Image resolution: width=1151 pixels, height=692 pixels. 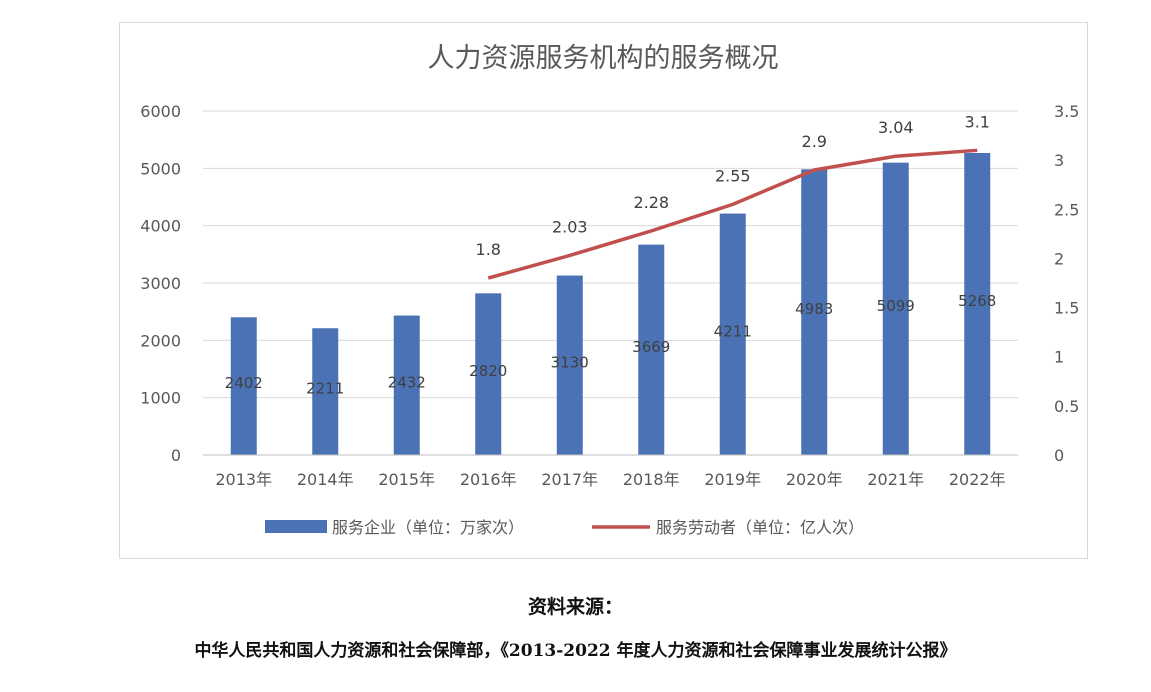 What do you see at coordinates (406, 479) in the screenshot?
I see `x-tick-label: 2015年` at bounding box center [406, 479].